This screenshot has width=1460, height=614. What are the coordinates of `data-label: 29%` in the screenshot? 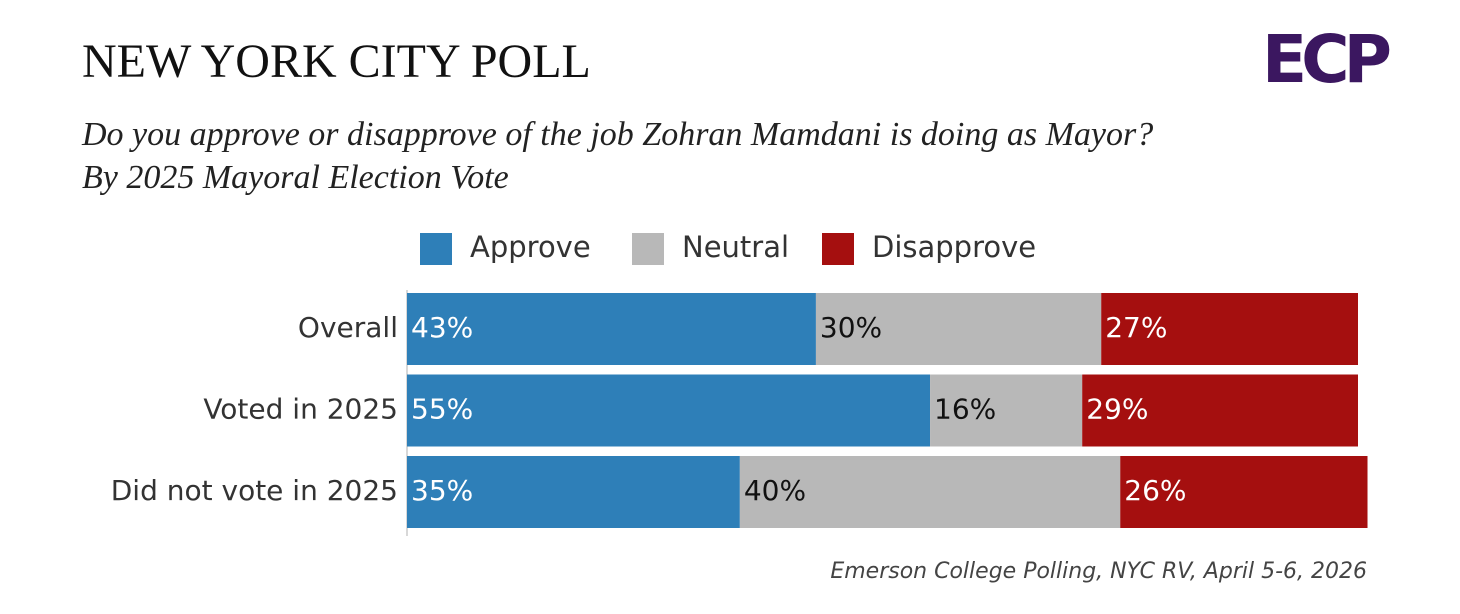 It's located at (1117, 409).